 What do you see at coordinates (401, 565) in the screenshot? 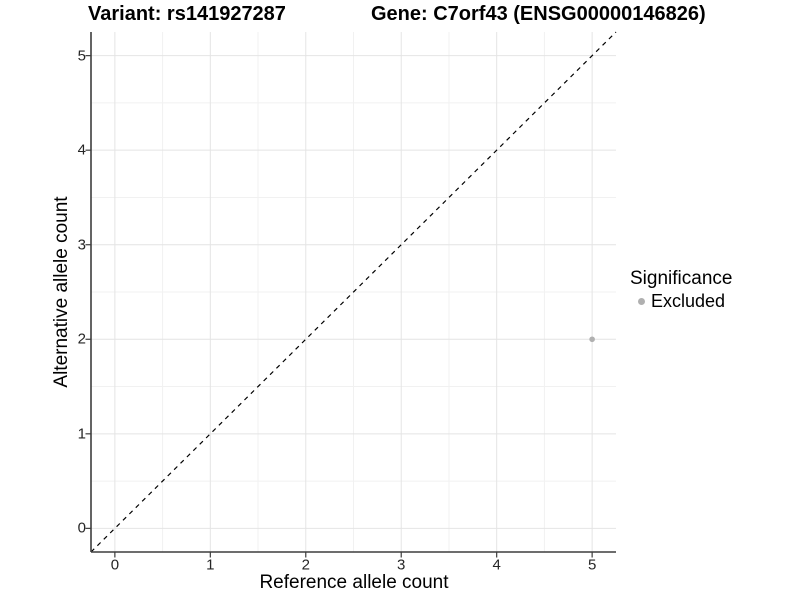
I see `x-tick-label-3: 3` at bounding box center [401, 565].